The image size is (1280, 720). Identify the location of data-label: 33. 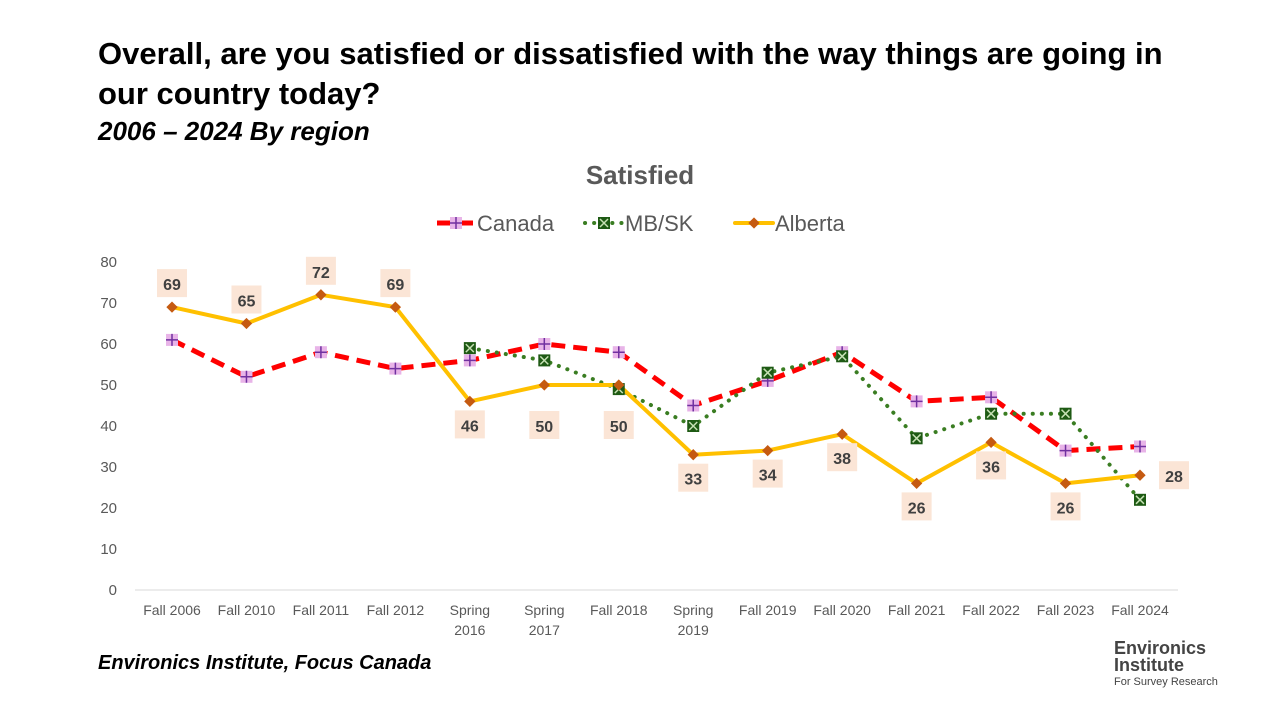
(693, 480).